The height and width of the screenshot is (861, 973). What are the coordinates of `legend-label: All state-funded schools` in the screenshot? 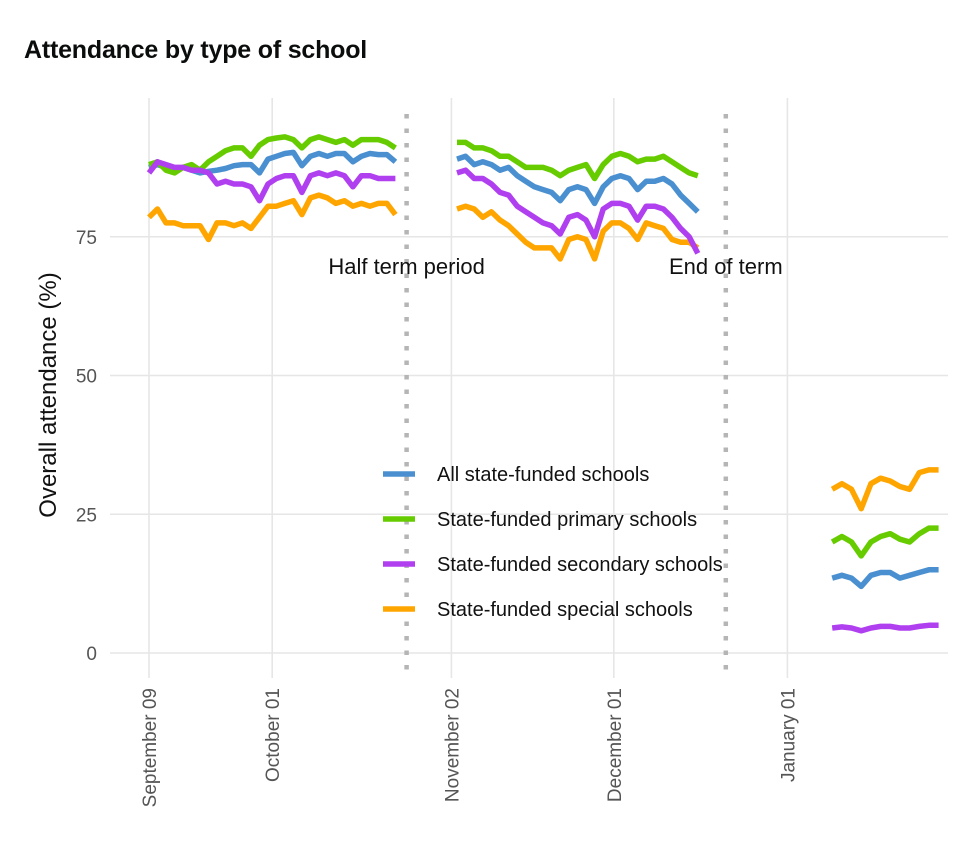 It's located at (543, 475).